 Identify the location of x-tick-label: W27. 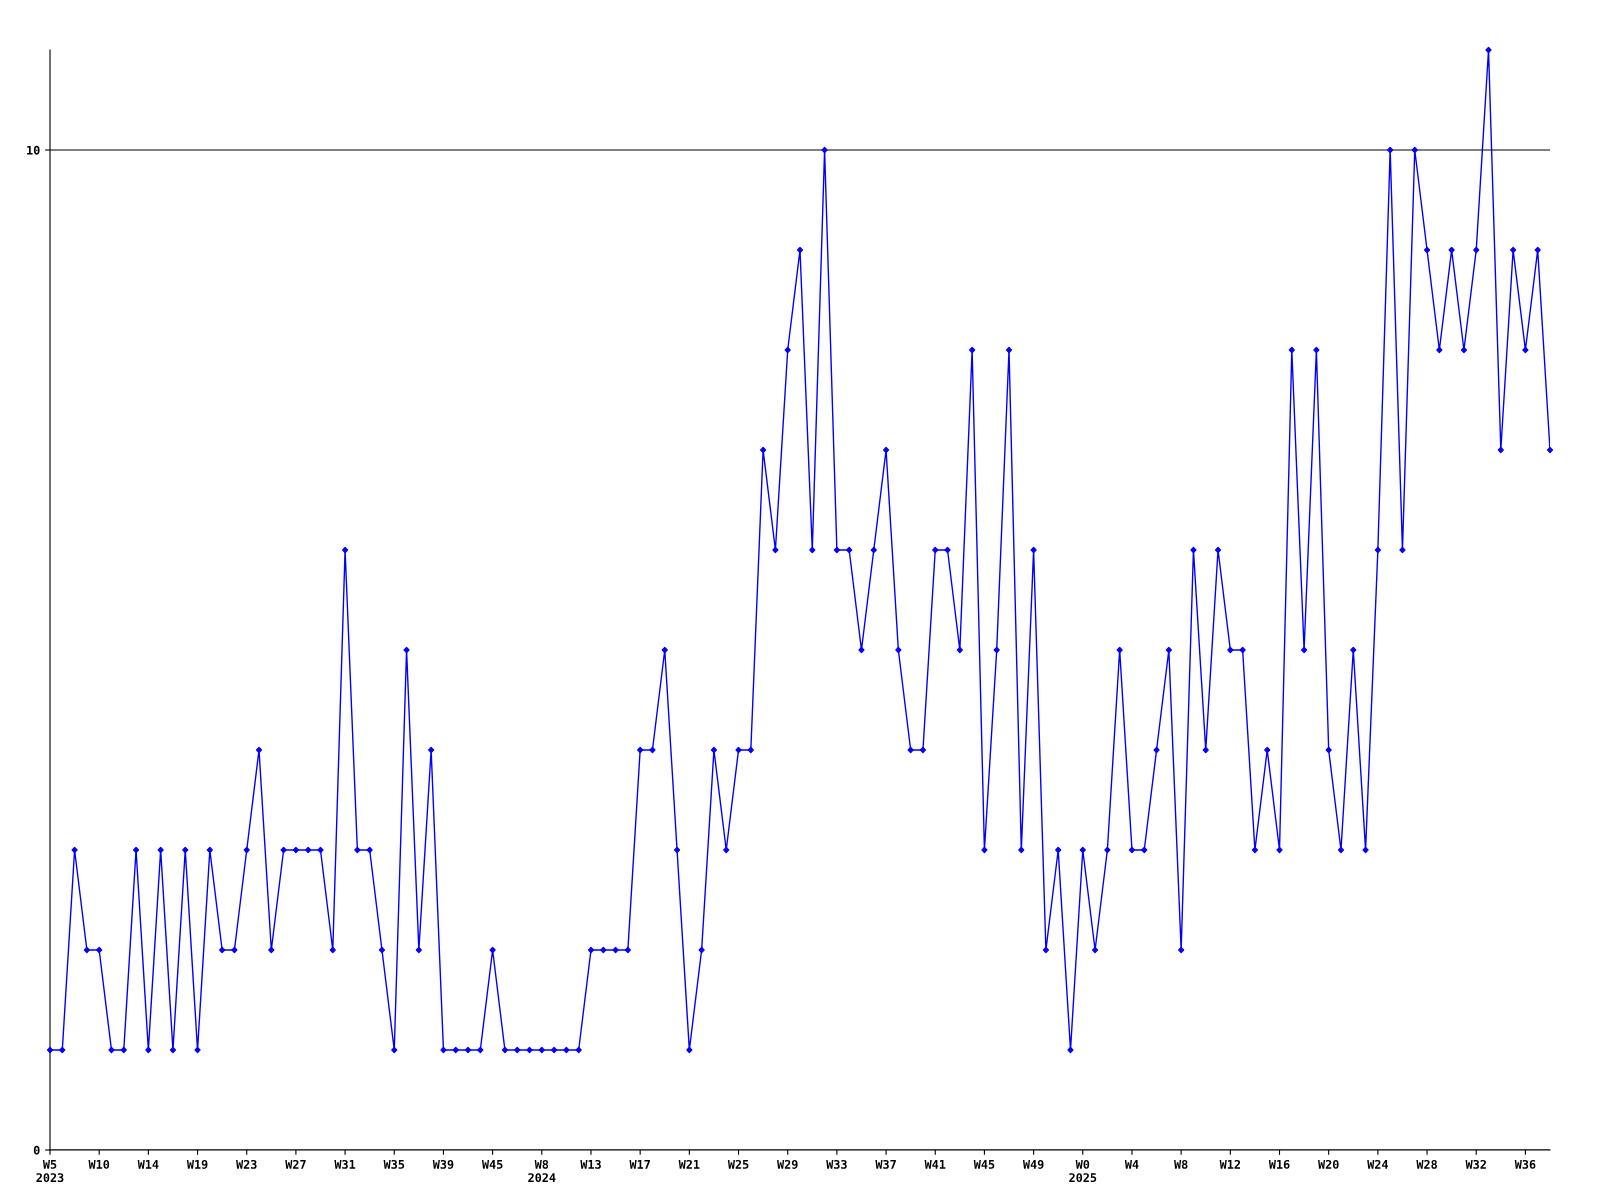
(295, 1164).